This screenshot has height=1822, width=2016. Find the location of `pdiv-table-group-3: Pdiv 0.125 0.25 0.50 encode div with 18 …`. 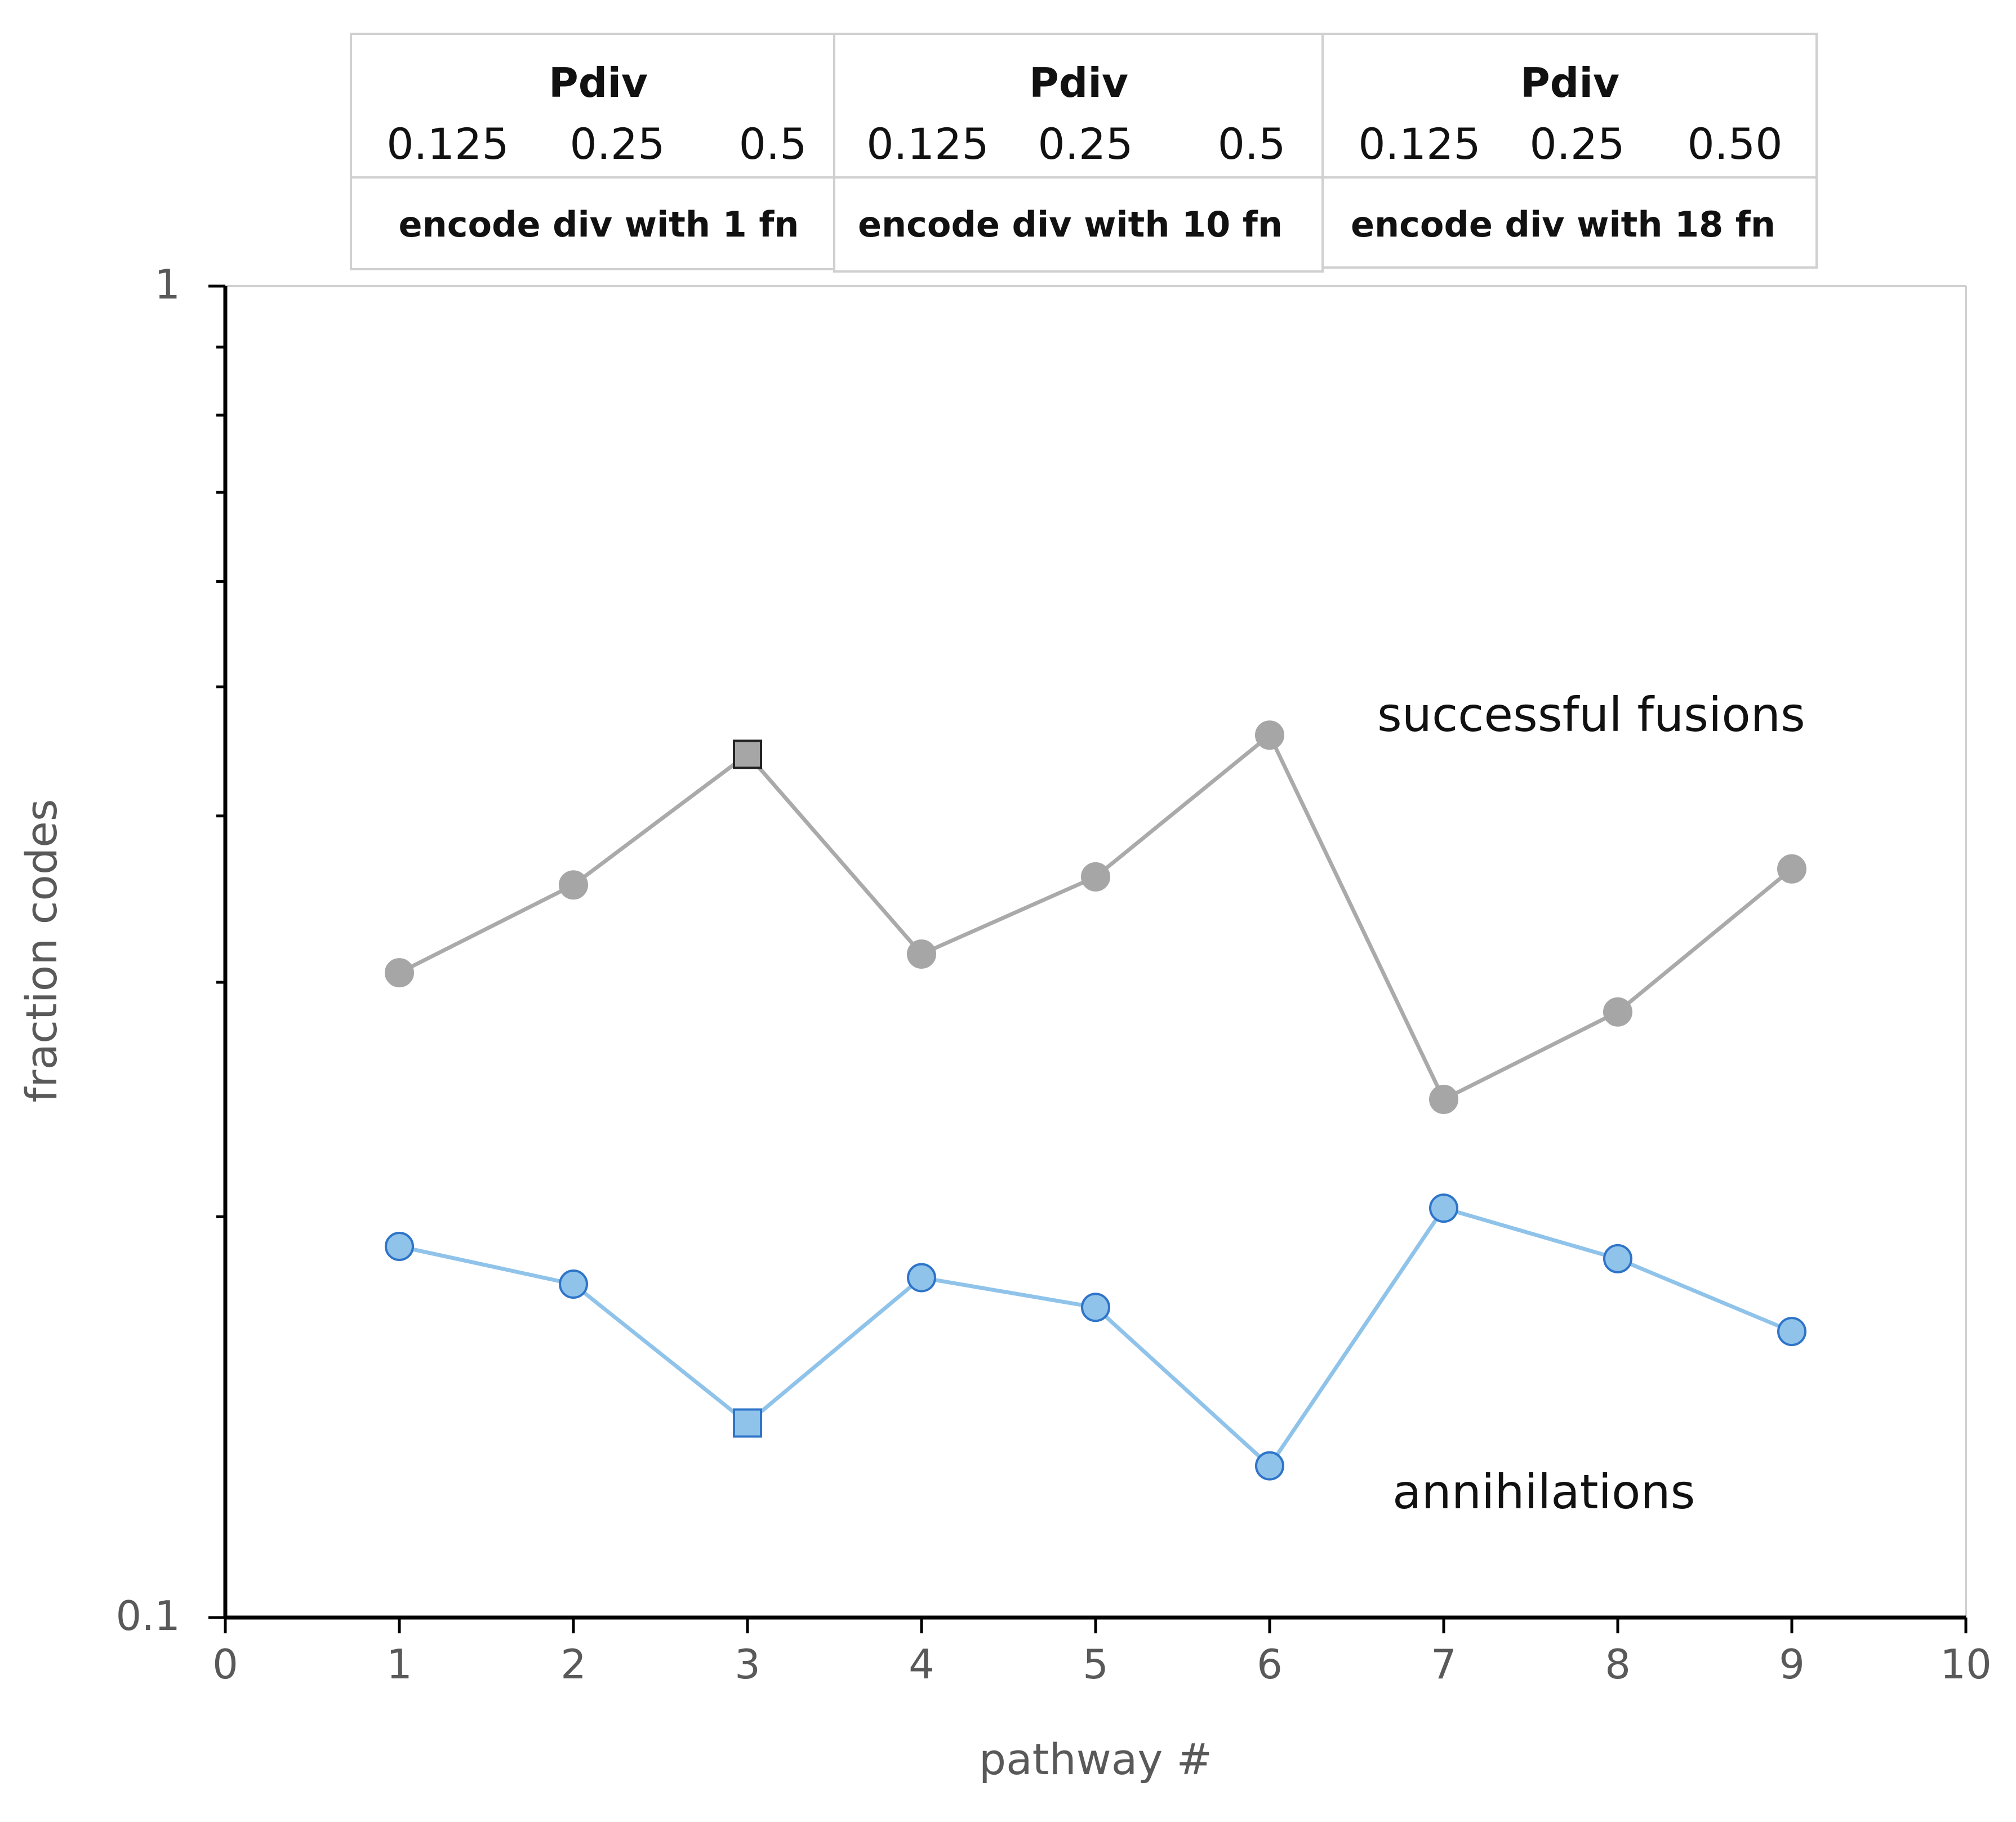

pdiv-table-group-3: Pdiv 0.125 0.25 0.50 encode div with 18 … is located at coordinates (1569, 151).